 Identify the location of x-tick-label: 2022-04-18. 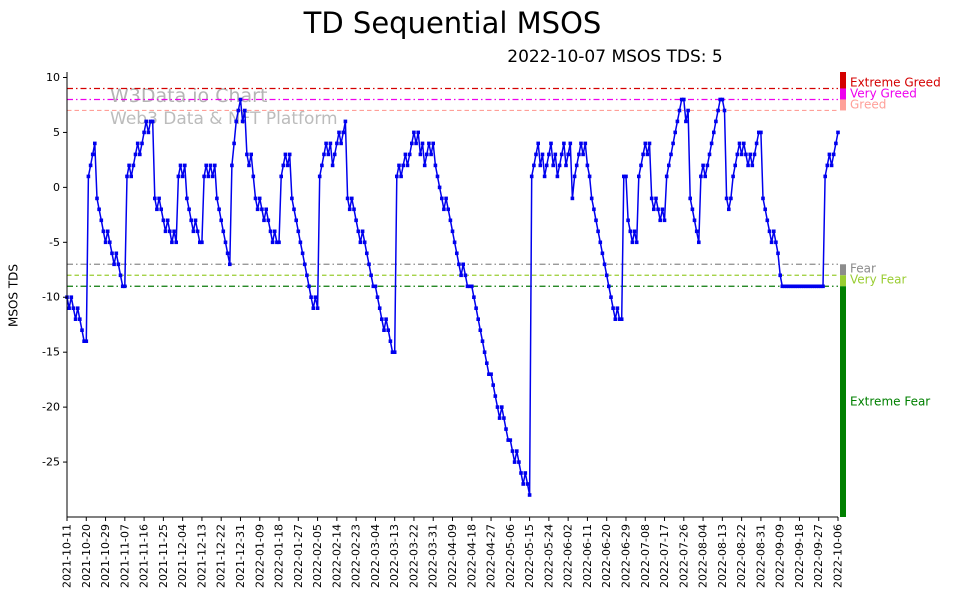
(471, 556).